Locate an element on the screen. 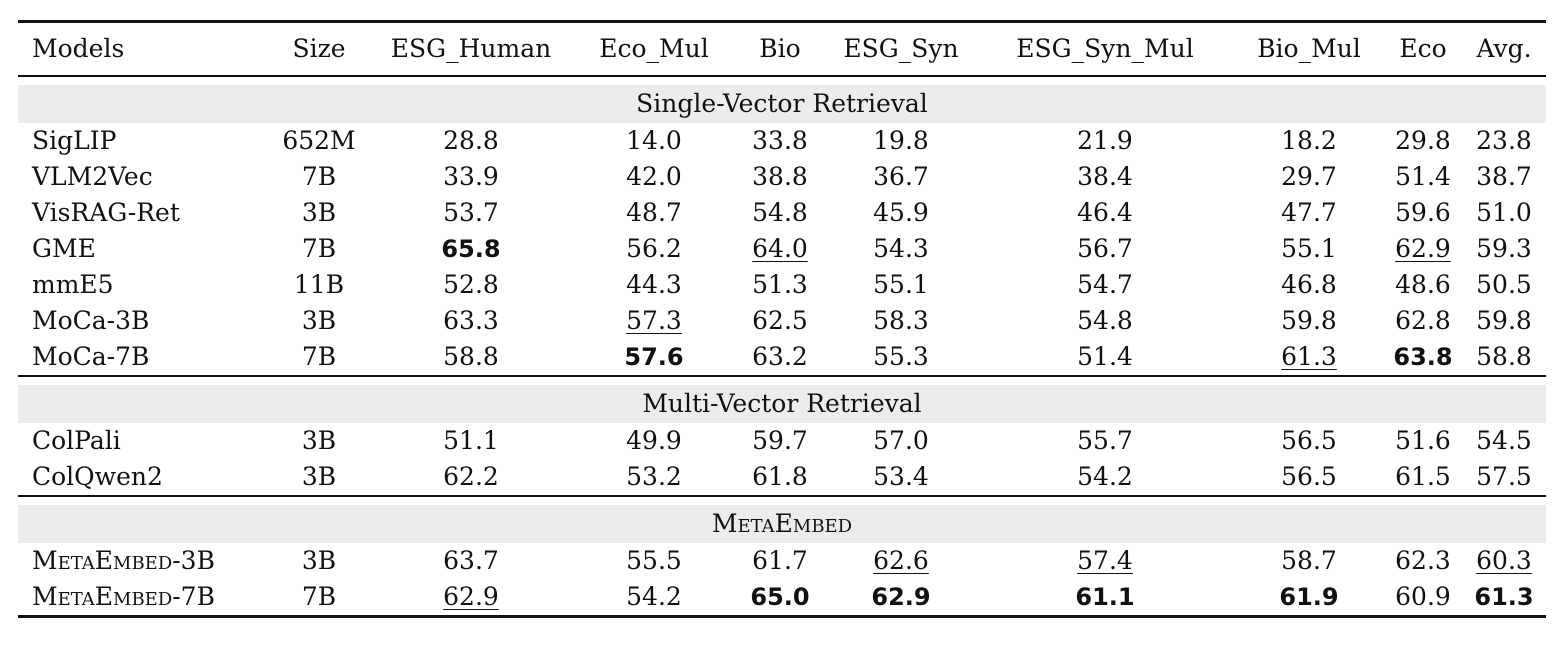 This screenshot has height=660, width=1560. table-cell: 23.8 is located at coordinates (1504, 141).